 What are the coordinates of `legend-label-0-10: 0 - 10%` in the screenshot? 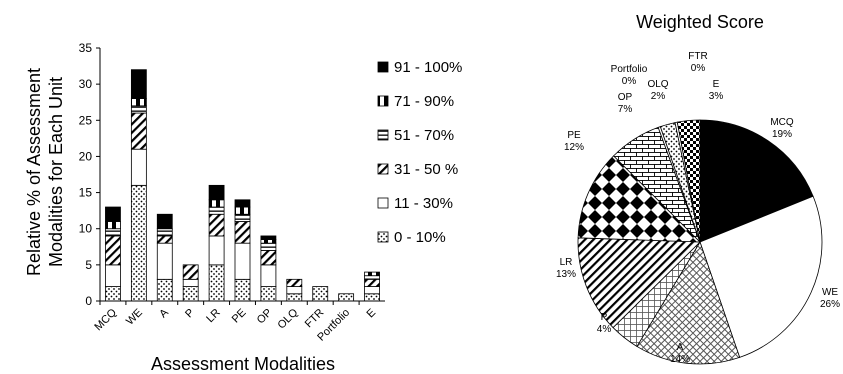 It's located at (420, 237).